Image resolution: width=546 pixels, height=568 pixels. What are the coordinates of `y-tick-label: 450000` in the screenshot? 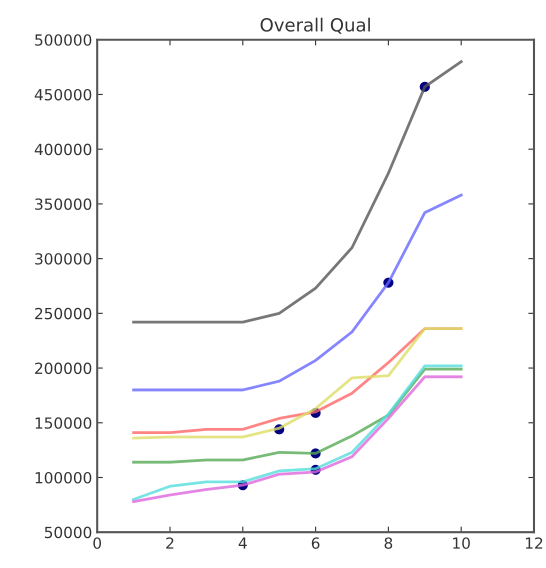 It's located at (63, 94).